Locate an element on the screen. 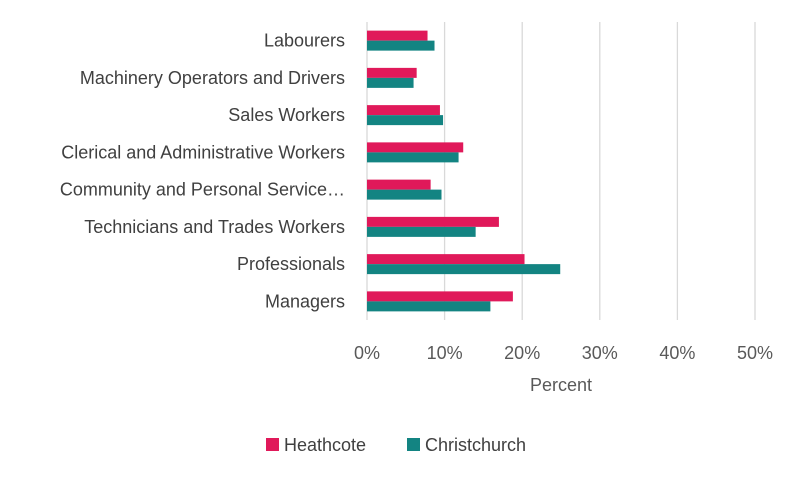 Image resolution: width=800 pixels, height=479 pixels. category-label: Machinery Operators and Drivers is located at coordinates (212, 78).